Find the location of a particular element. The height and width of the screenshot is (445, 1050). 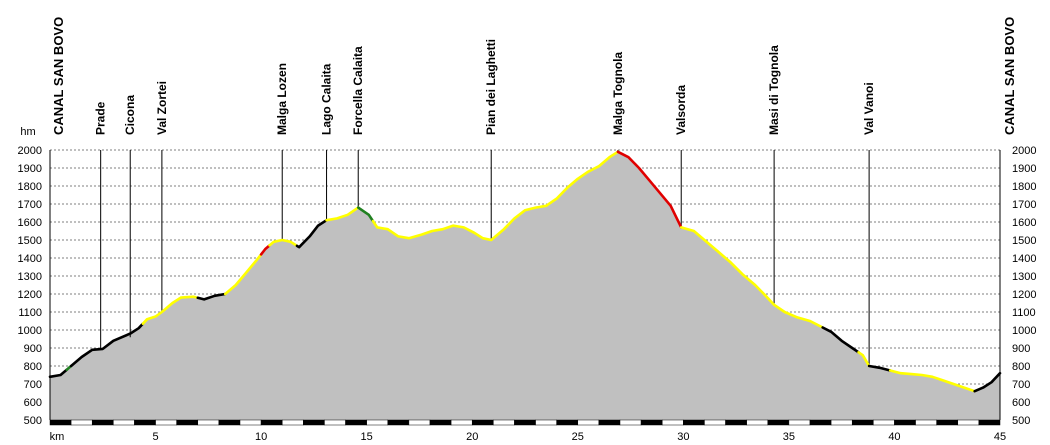

y-tick-label-right: 900 is located at coordinates (1021, 349).